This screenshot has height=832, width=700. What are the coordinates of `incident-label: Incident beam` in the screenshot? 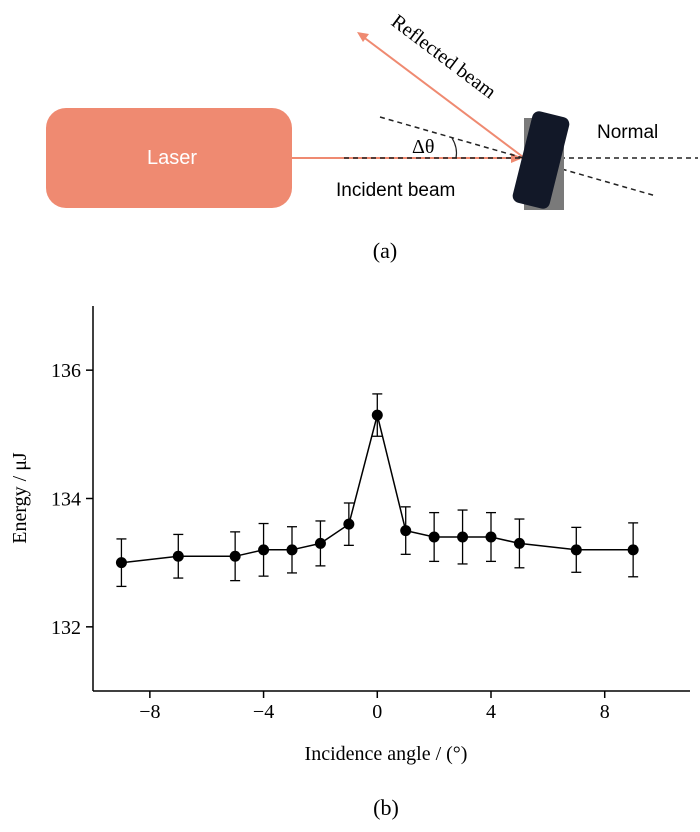 It's located at (395, 190).